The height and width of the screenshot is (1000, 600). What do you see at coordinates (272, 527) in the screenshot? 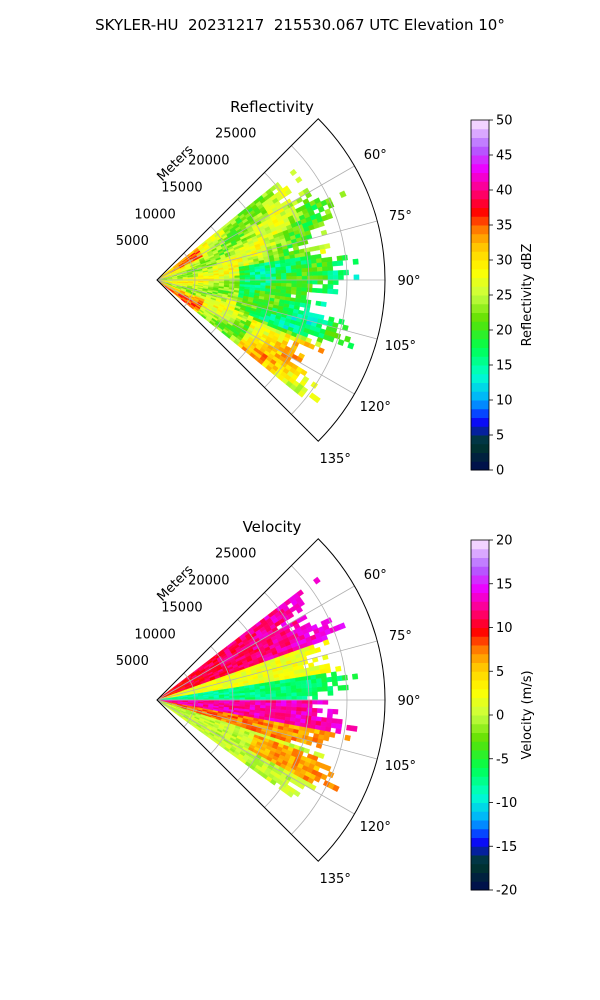
I see `panel-title: Velocity` at bounding box center [272, 527].